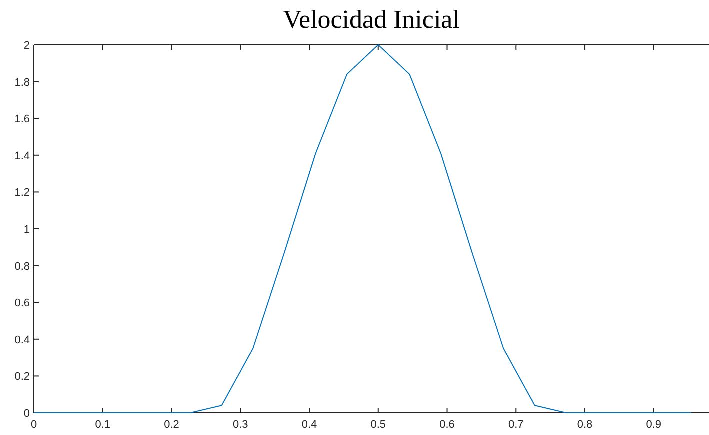  I want to click on y-tick-label: 0, so click(27, 414).